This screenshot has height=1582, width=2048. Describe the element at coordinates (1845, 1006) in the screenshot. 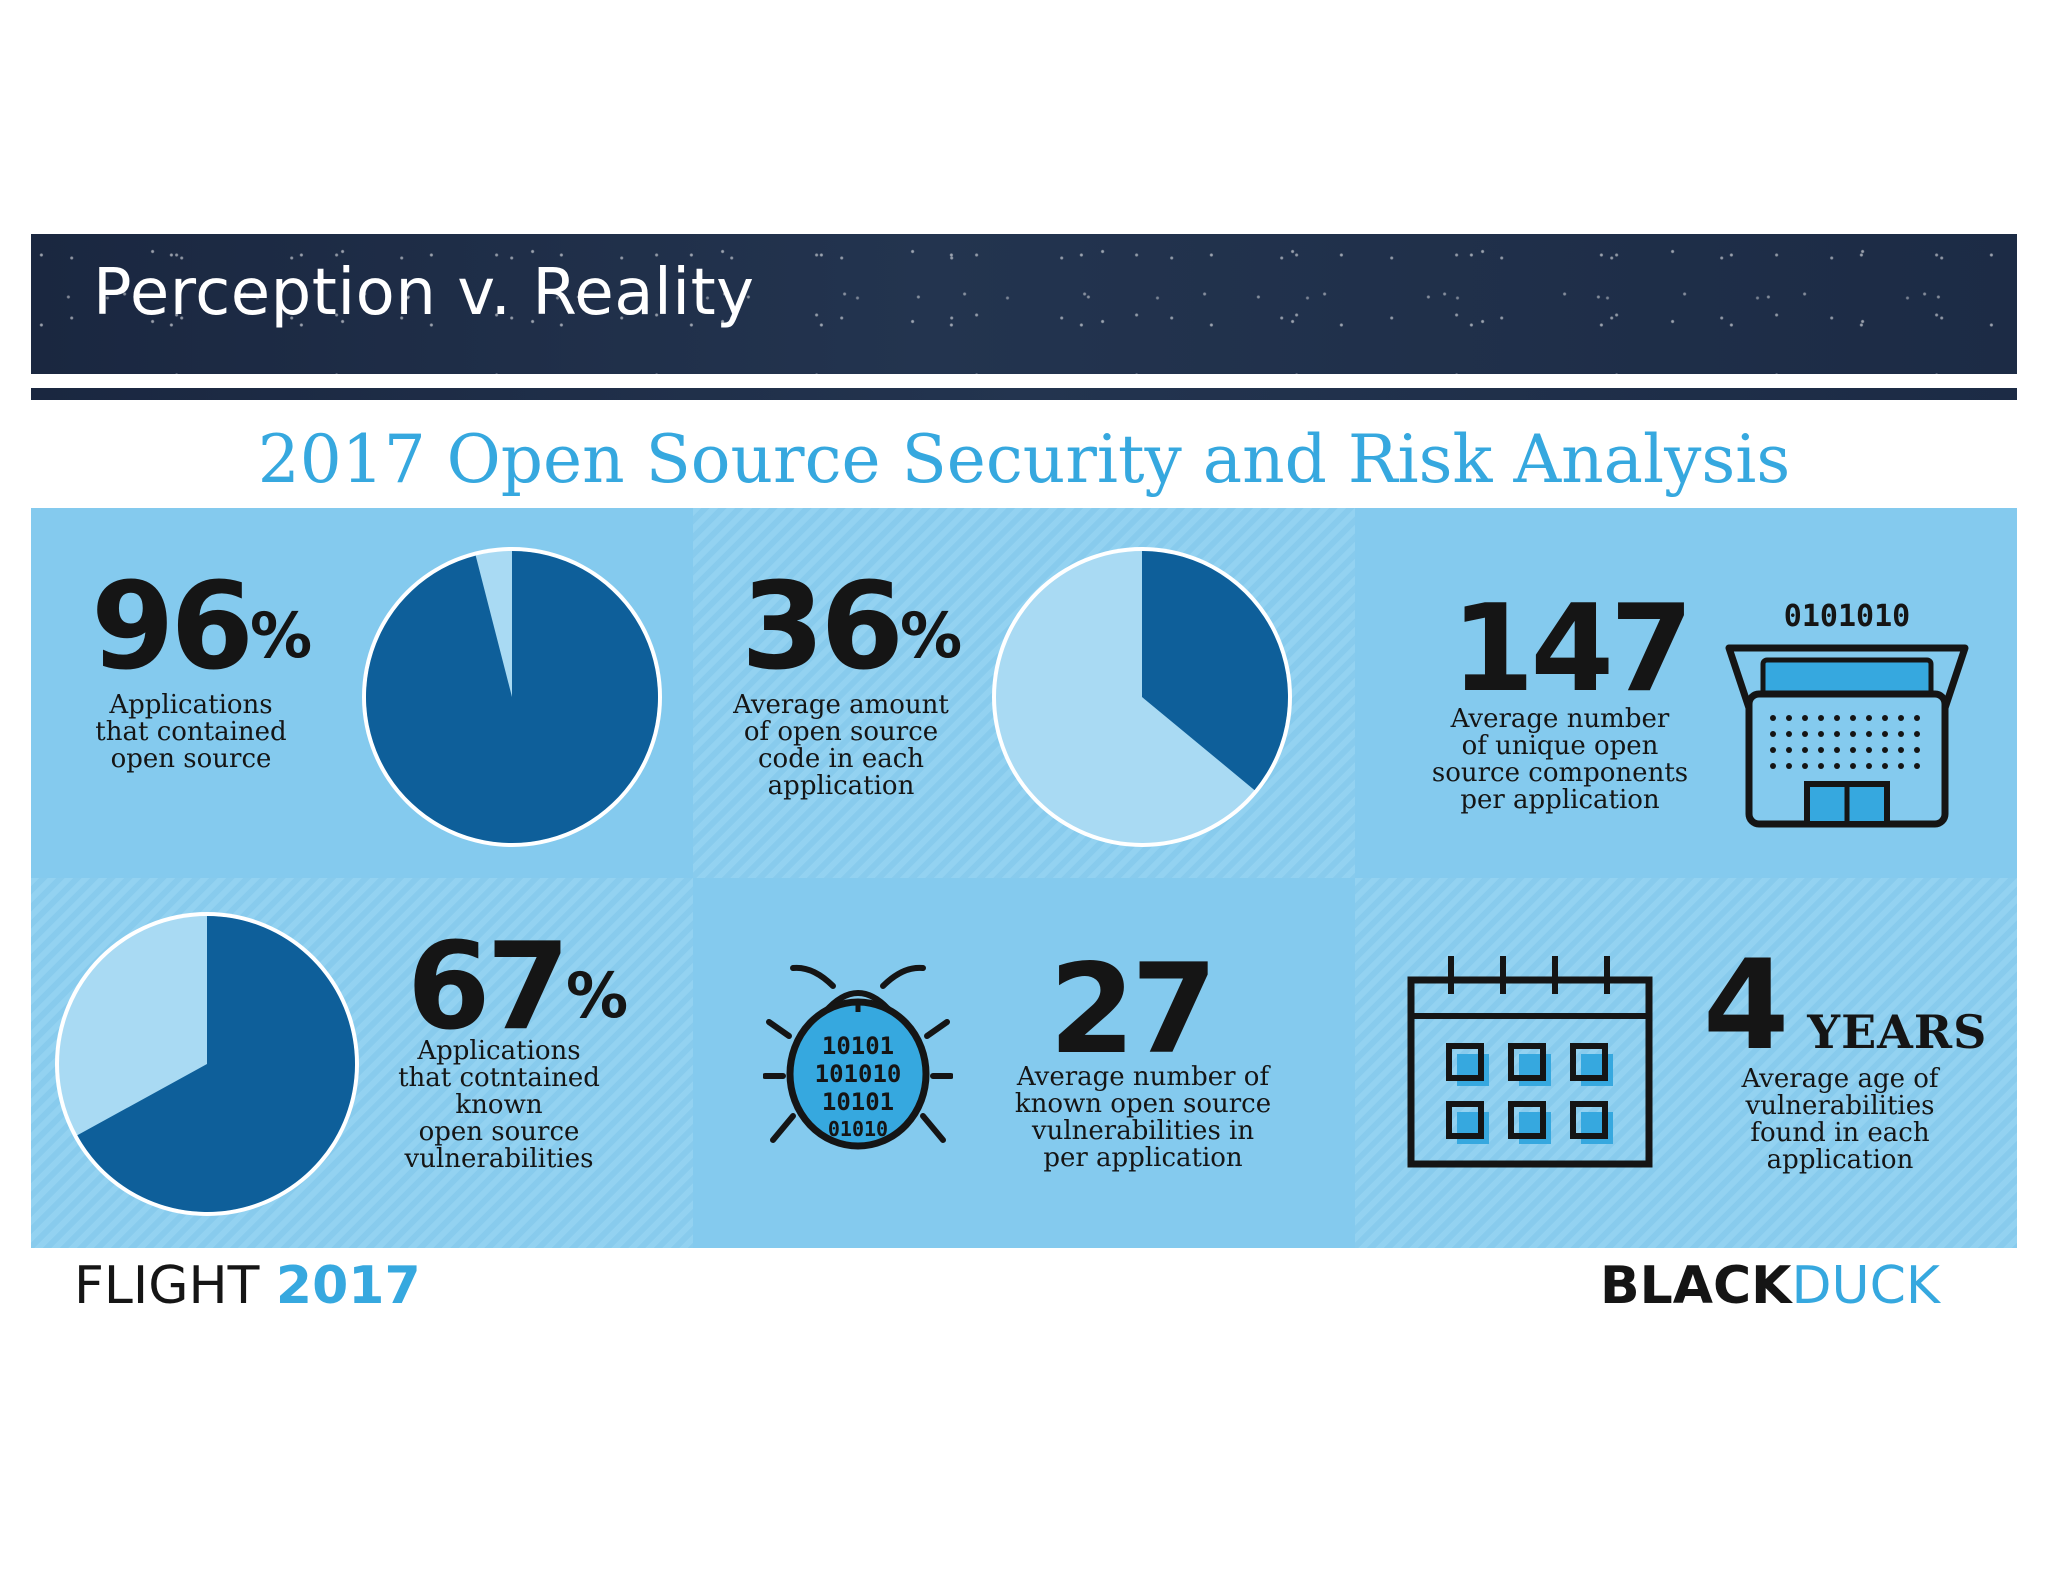

I see `stat-value: 4 YEARS` at that location.